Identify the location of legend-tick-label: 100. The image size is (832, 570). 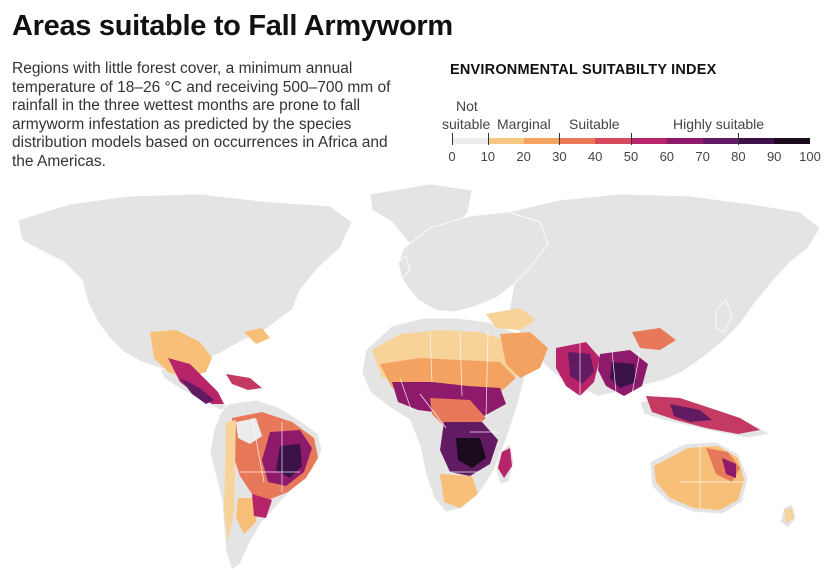
(810, 156).